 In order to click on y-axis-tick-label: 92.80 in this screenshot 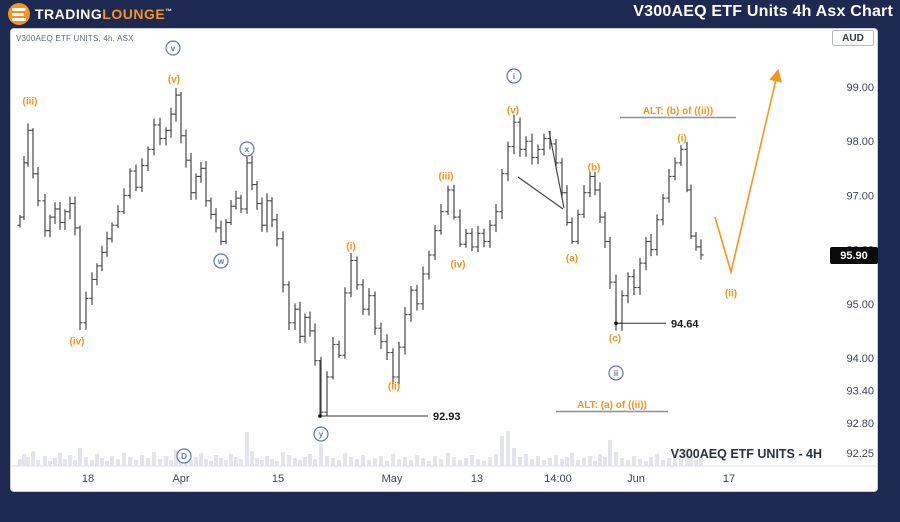, I will do `click(860, 424)`.